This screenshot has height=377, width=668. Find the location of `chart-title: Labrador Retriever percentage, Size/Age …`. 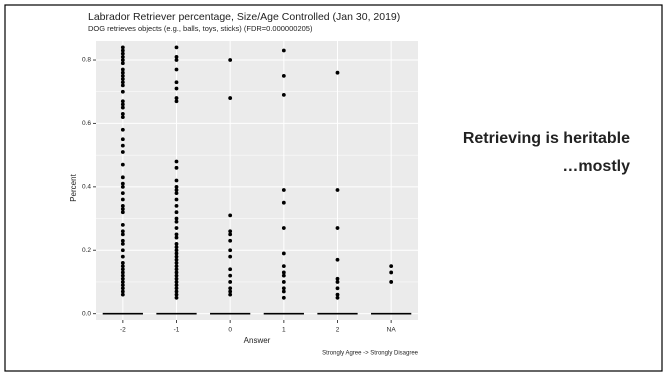

chart-title: Labrador Retriever percentage, Size/Age … is located at coordinates (244, 17).